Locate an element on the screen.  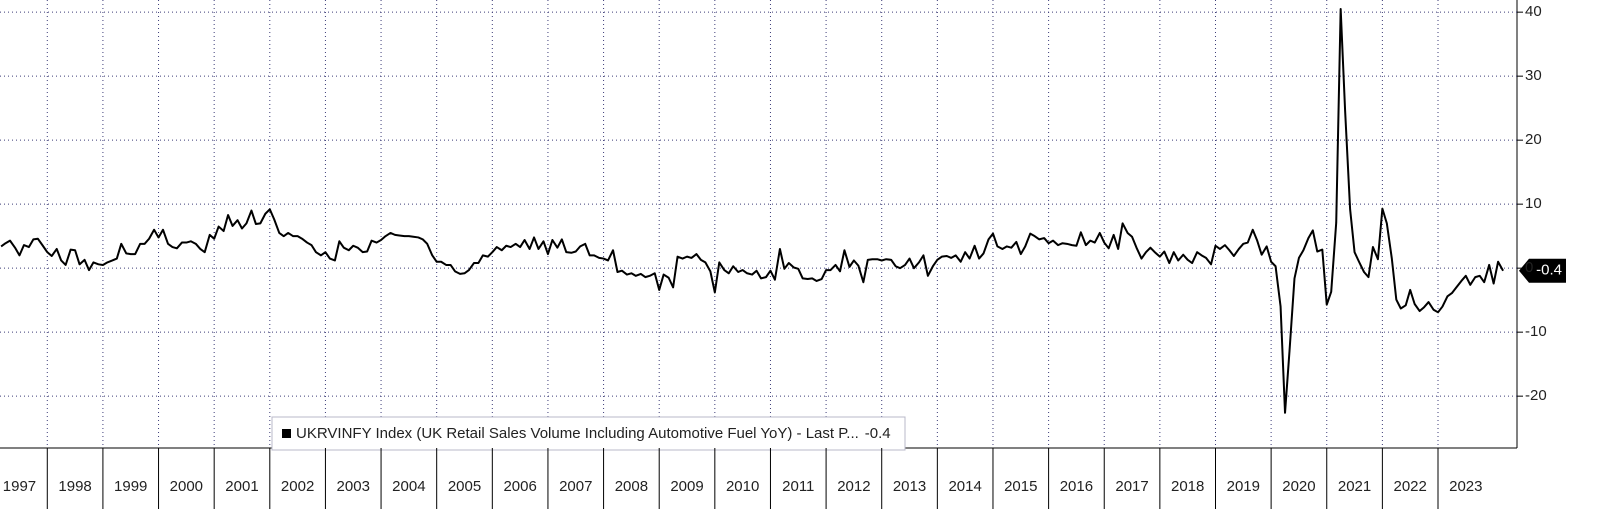
legend-value: -0.4 is located at coordinates (878, 433).